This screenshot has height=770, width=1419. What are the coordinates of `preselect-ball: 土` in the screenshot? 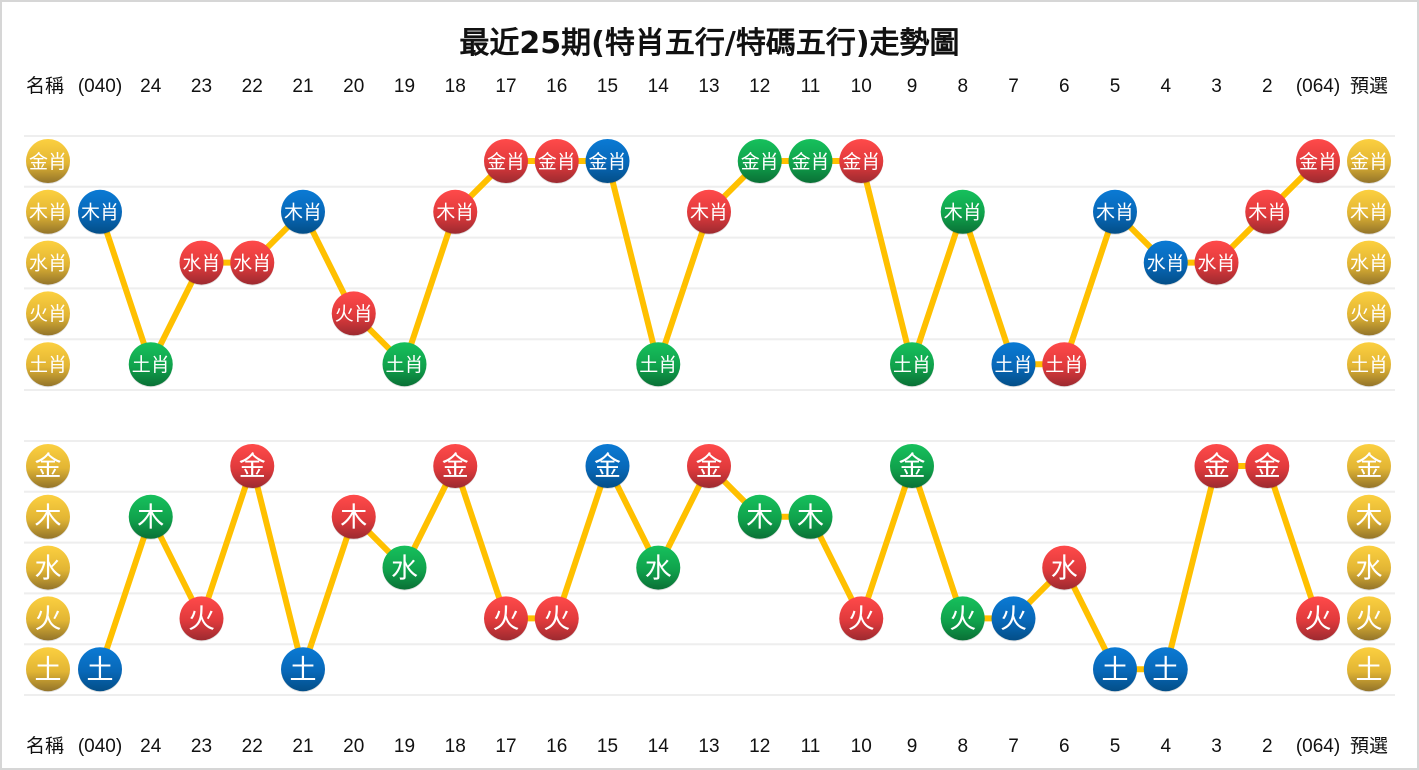 It's located at (1369, 670).